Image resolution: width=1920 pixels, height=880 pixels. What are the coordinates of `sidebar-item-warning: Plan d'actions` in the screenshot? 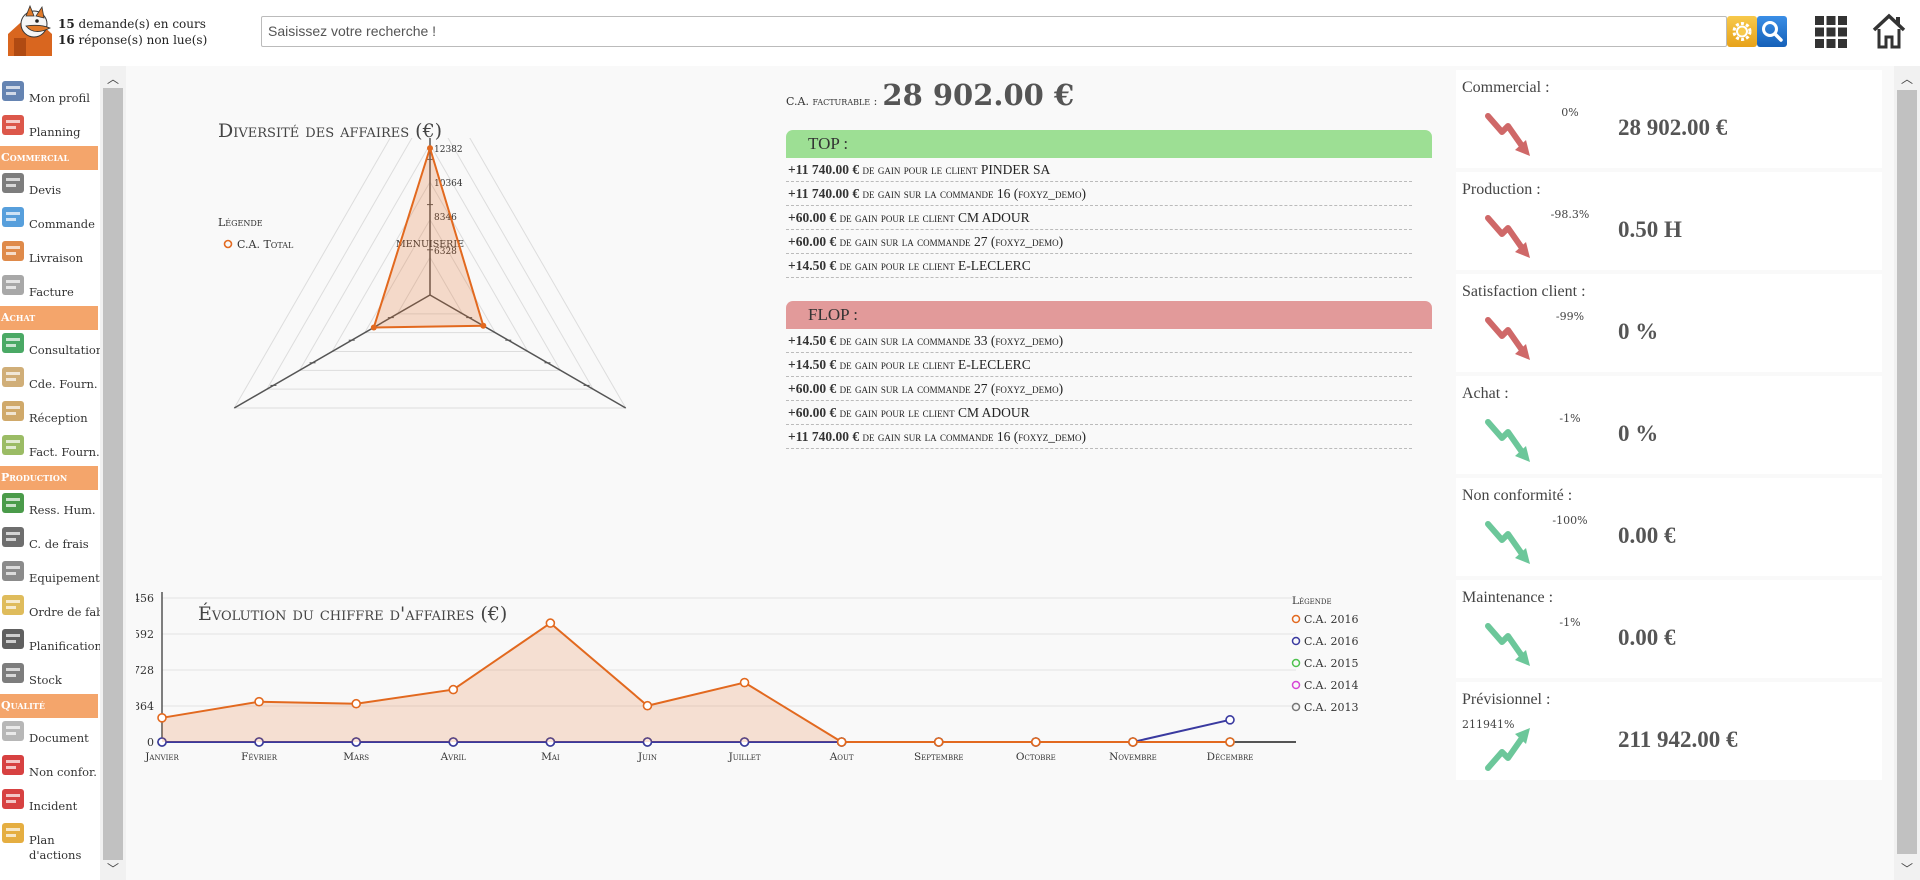 It's located at (49, 841).